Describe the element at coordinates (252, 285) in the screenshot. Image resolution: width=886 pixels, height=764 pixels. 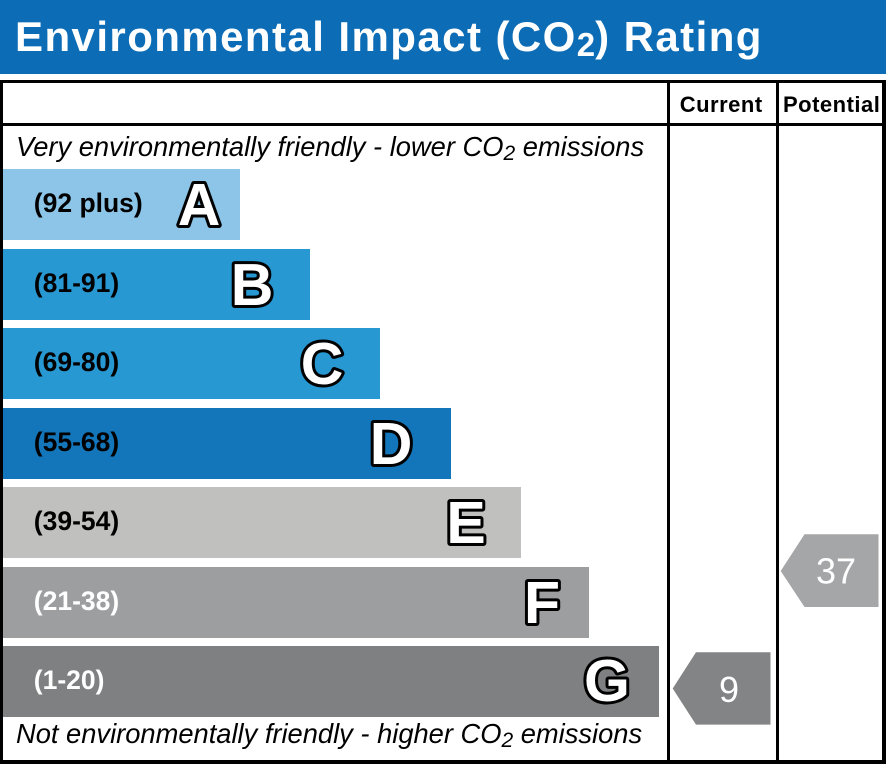
I see `svg-text: B` at that location.